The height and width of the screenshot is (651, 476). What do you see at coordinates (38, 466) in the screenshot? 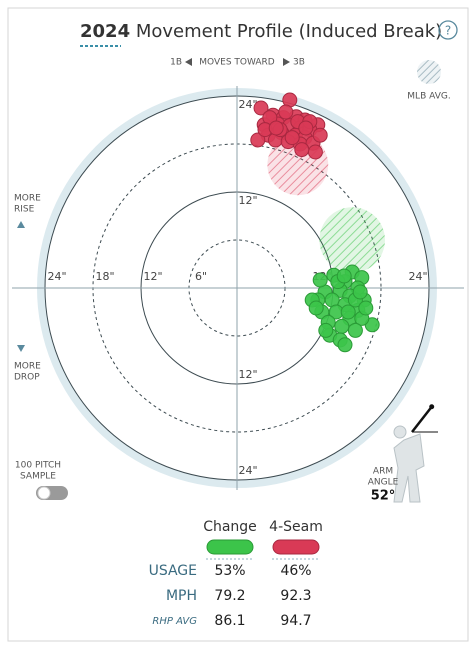
I see `sample-label: 100 PITCH` at bounding box center [38, 466].